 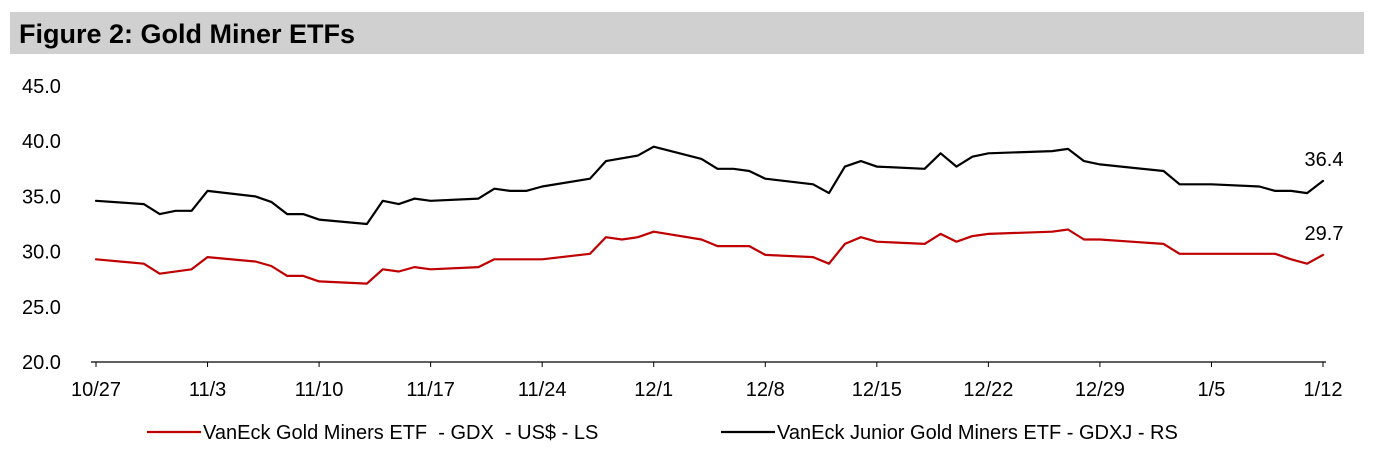 What do you see at coordinates (653, 390) in the screenshot?
I see `x-tick-label: 12/1` at bounding box center [653, 390].